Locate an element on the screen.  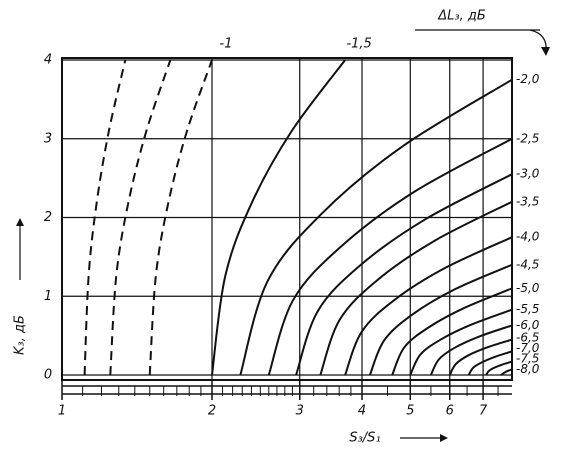
legend-title: ΔL₃, дБ is located at coordinates (461, 16).